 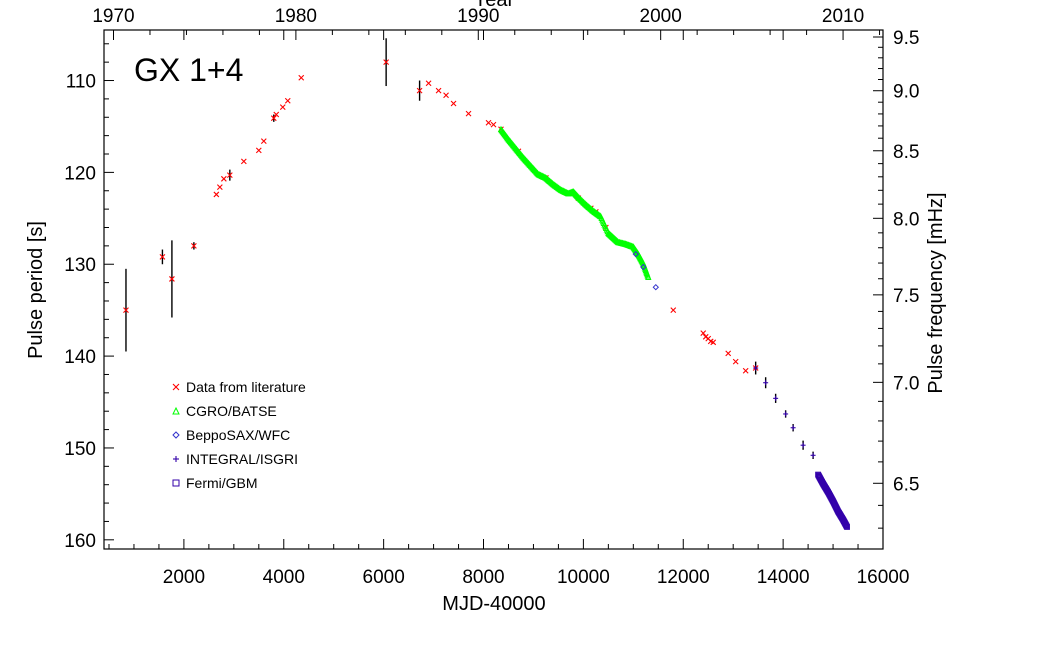 I want to click on legend-item: INTEGRAL/ISGRI, so click(x=235, y=459).